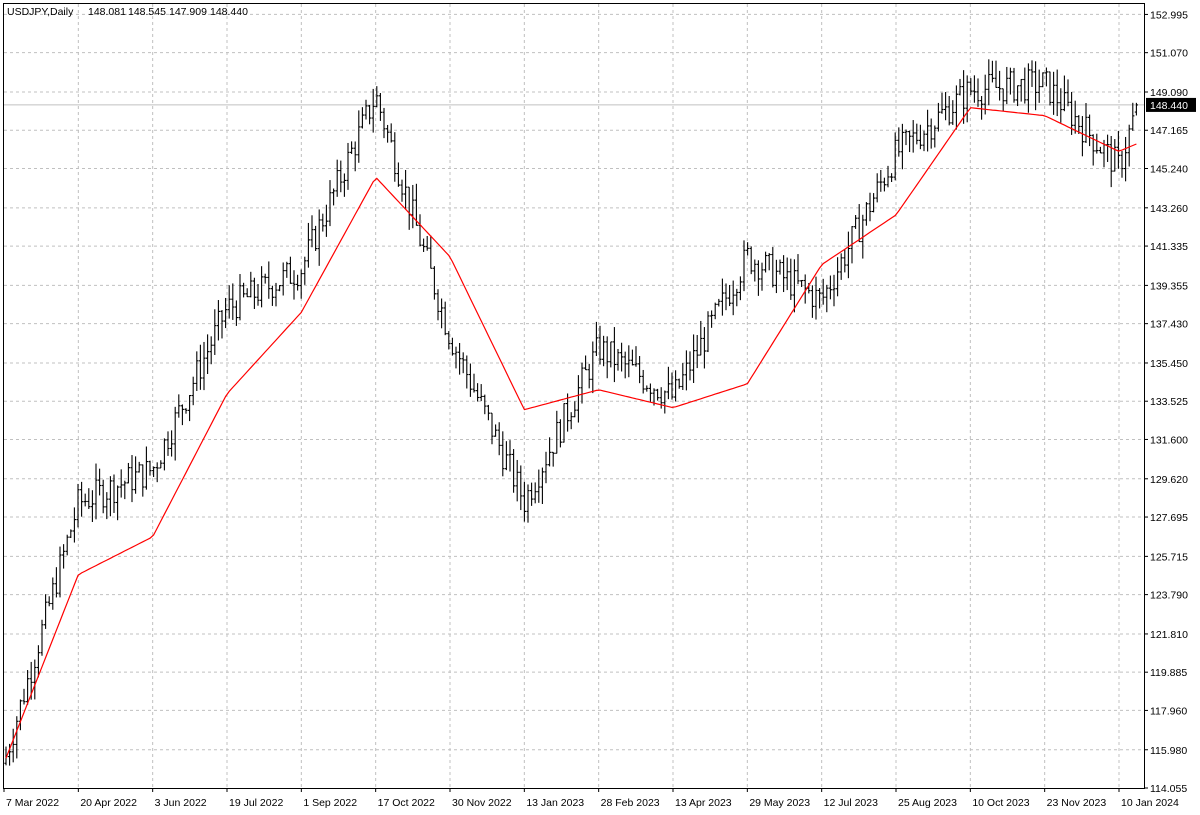 Image resolution: width=1200 pixels, height=815 pixels. What do you see at coordinates (1169, 402) in the screenshot?
I see `y-tick-label: 133.525` at bounding box center [1169, 402].